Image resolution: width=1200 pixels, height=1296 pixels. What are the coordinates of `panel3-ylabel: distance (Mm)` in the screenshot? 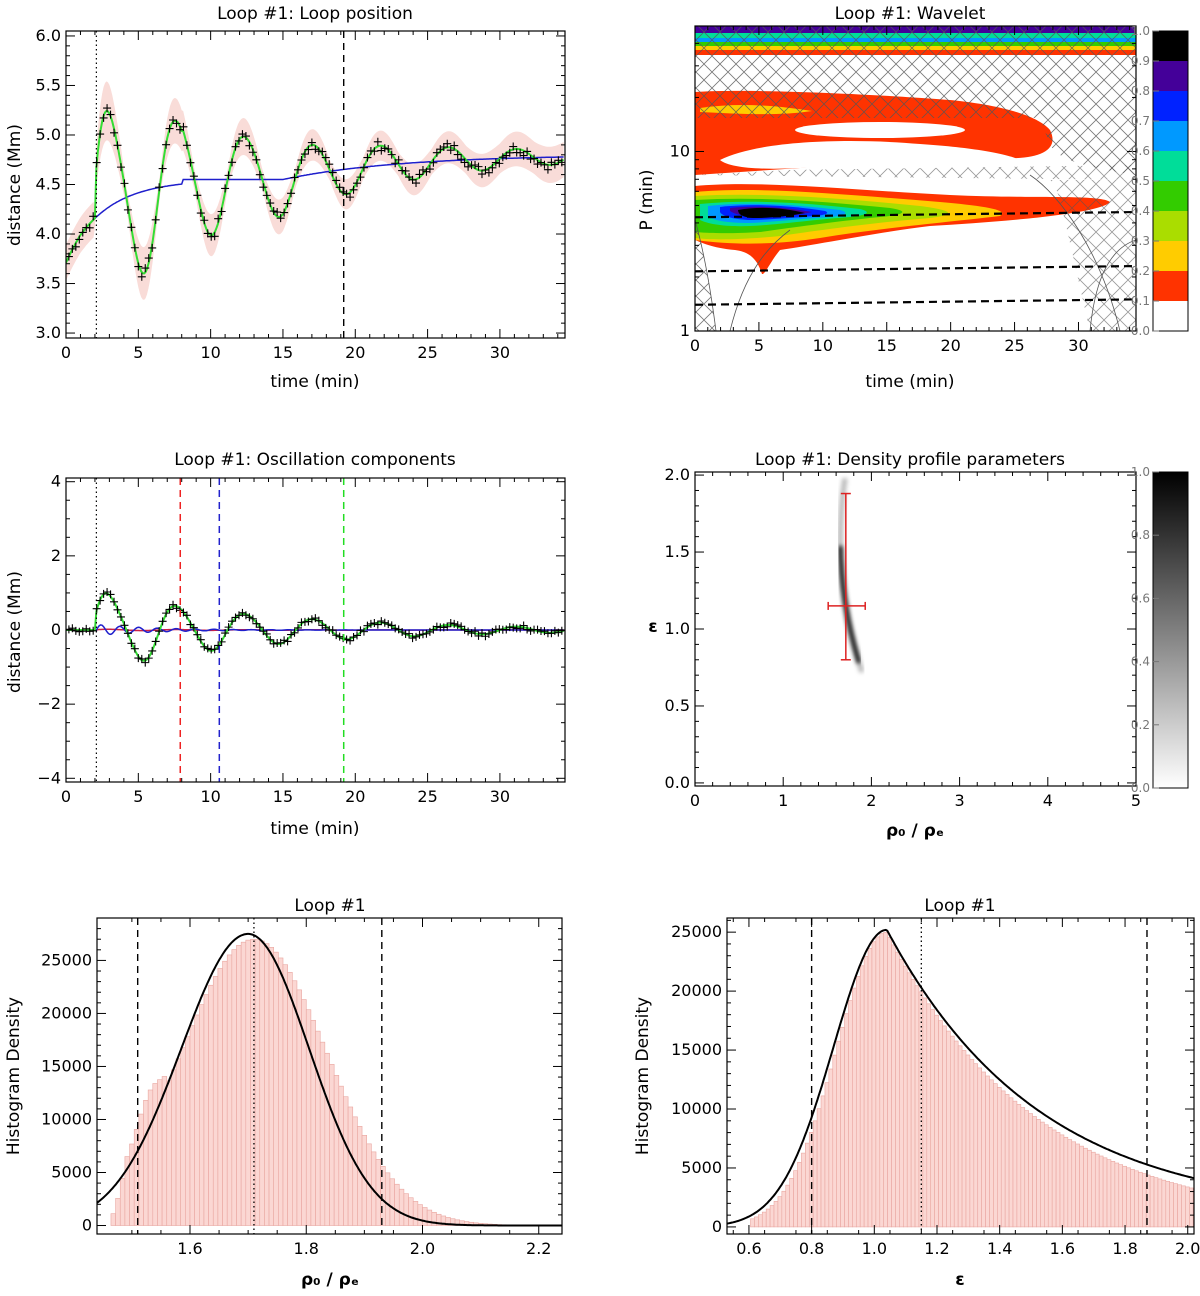 It's located at (15, 632).